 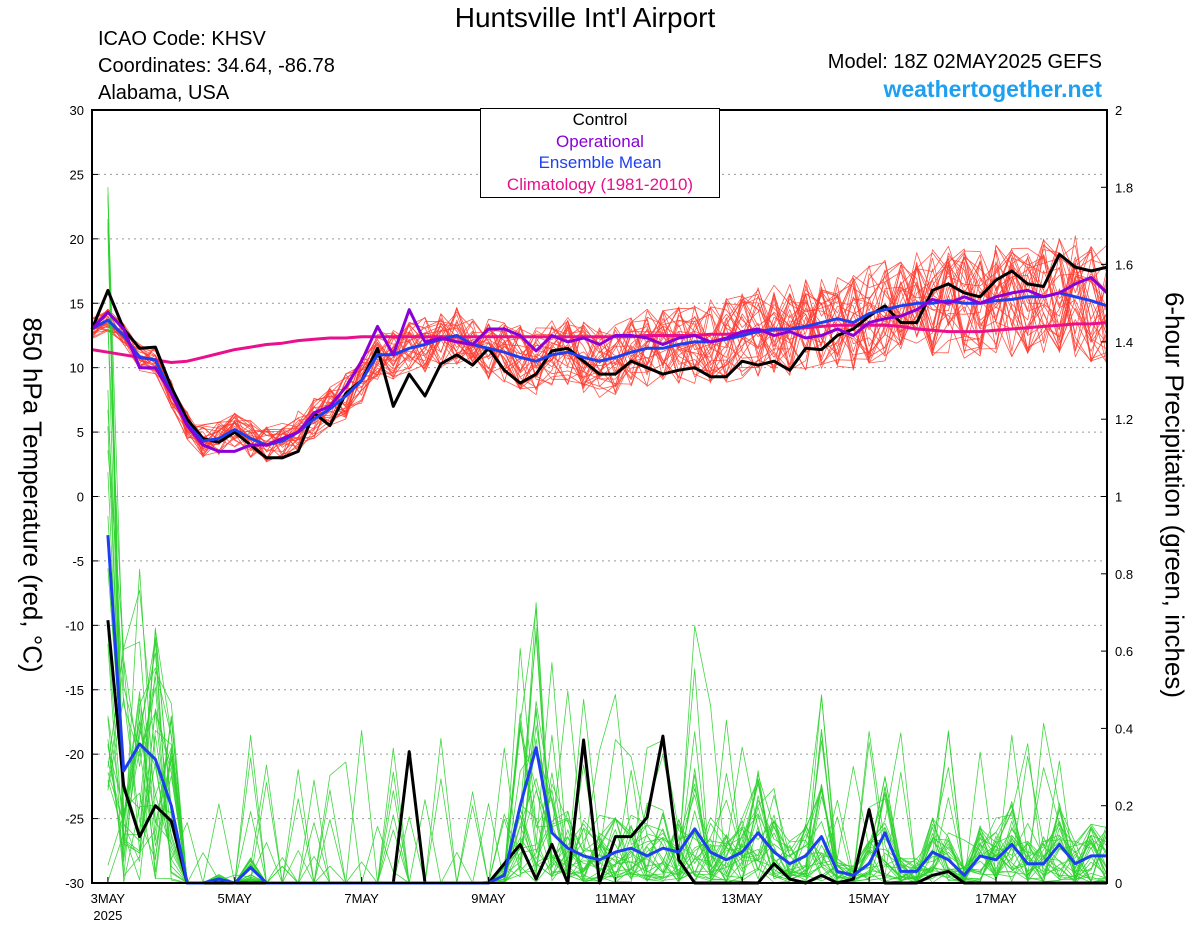 What do you see at coordinates (235, 898) in the screenshot?
I see `x-tick-label: 5MAY` at bounding box center [235, 898].